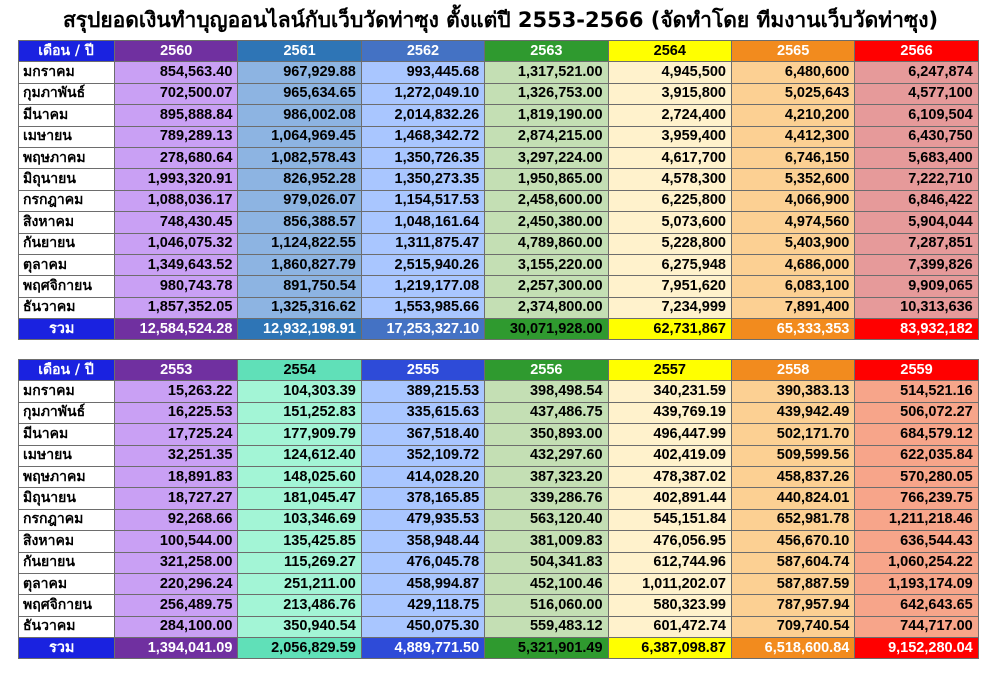 This screenshot has height=677, width=1001. Describe the element at coordinates (793, 605) in the screenshot. I see `amount-cell: 787,957.94` at that location.